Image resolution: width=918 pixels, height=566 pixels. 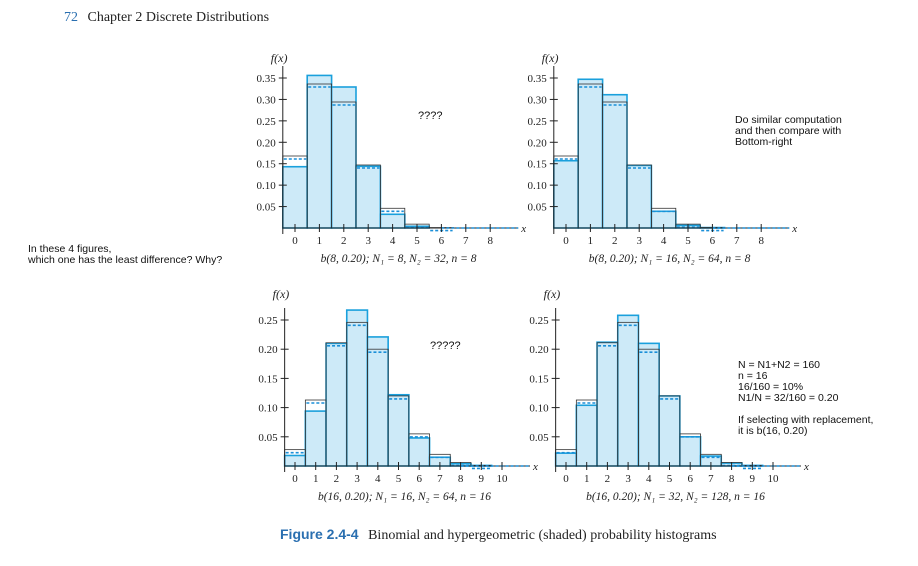 What do you see at coordinates (399, 259) in the screenshot?
I see `chart-subtitle: b(8, 0.20); N₁ = 8, N₂ = 32, n = 8` at bounding box center [399, 259].